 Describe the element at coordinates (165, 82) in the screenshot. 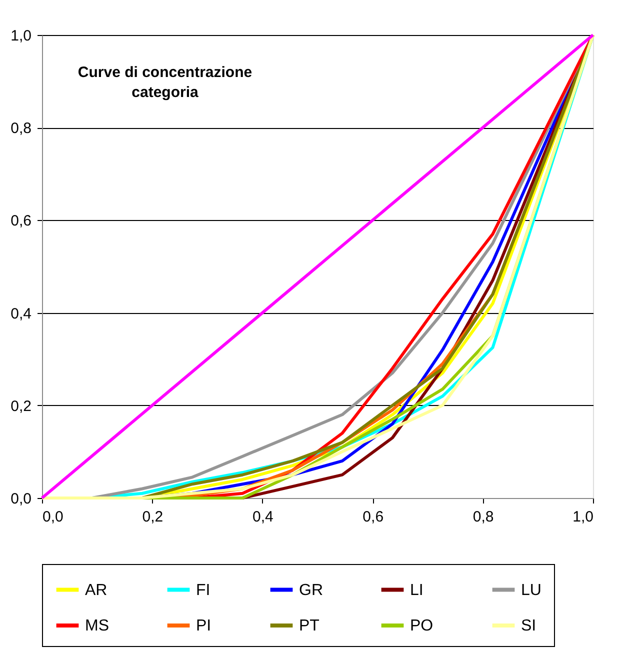

I see `text: Curve di concentrazione categoria` at that location.